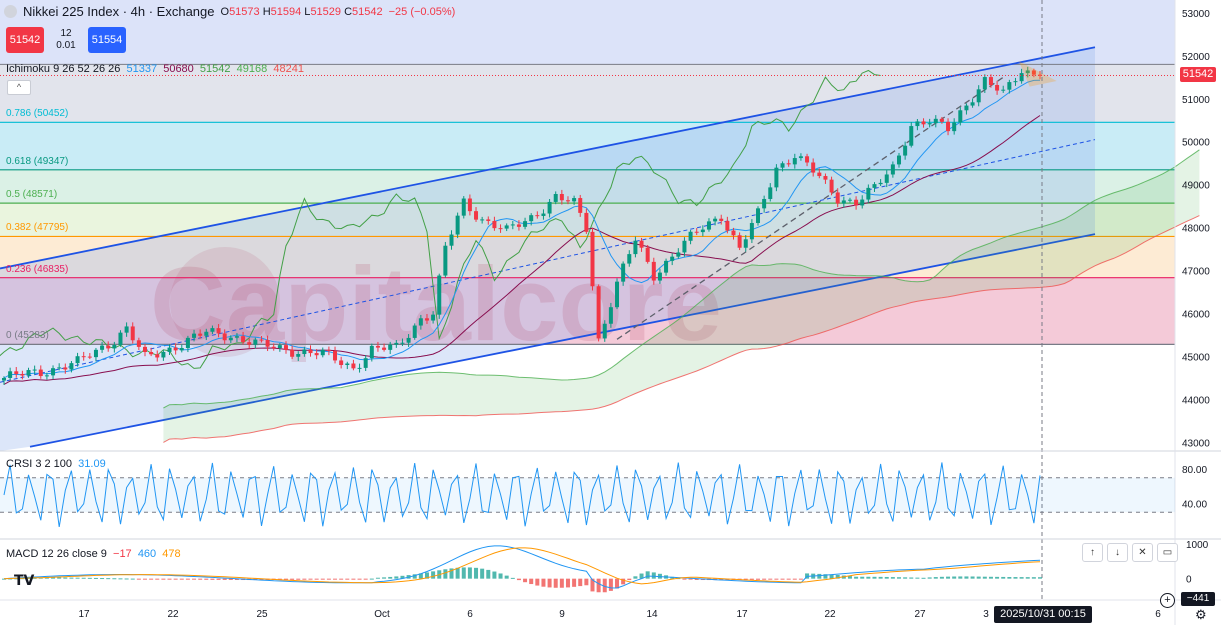 The image size is (1221, 625). I want to click on crsi-legend: CRSI 3 2 100 31.09, so click(56, 464).